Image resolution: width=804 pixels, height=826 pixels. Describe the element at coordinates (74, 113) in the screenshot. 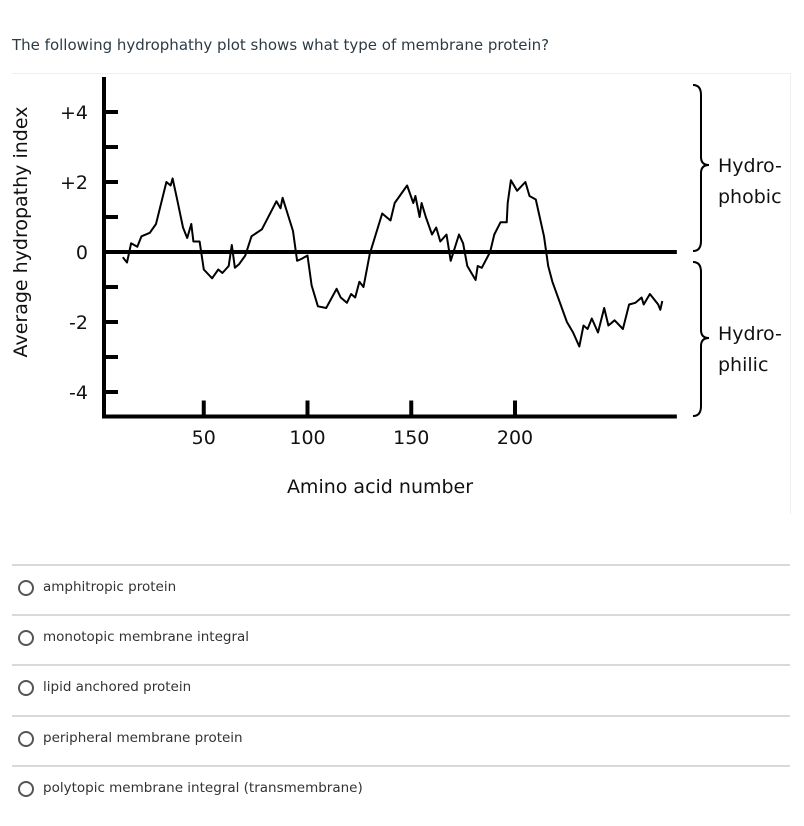

I see `y-tick-label: +4` at that location.